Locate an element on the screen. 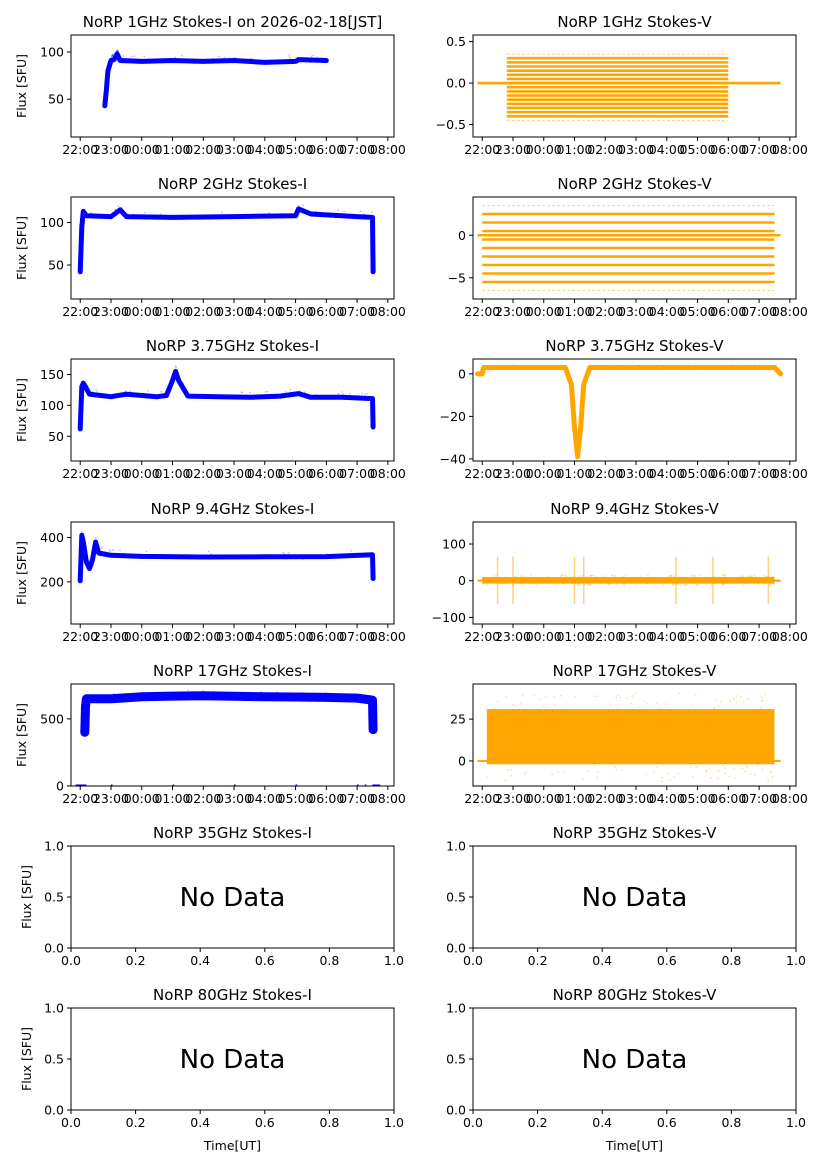  x-tick-label: 06:00 is located at coordinates (728, 636).